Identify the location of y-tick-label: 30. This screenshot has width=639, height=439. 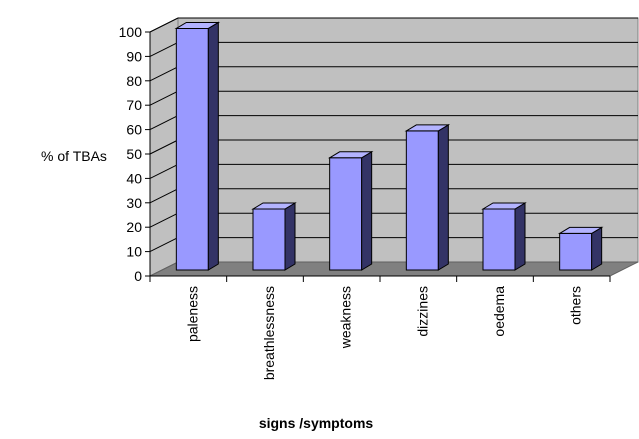
(134, 203).